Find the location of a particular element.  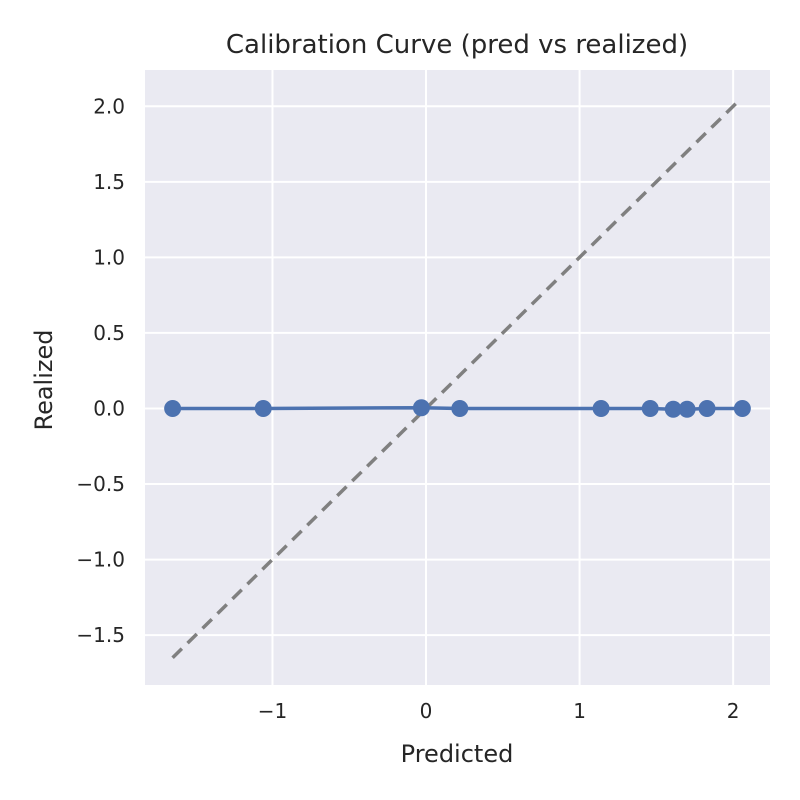

x-axis-title: Predicted is located at coordinates (457, 754).